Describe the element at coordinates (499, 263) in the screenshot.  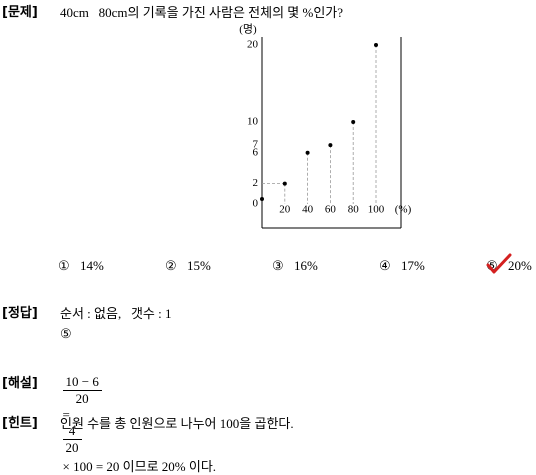
I see `check-mark` at that location.